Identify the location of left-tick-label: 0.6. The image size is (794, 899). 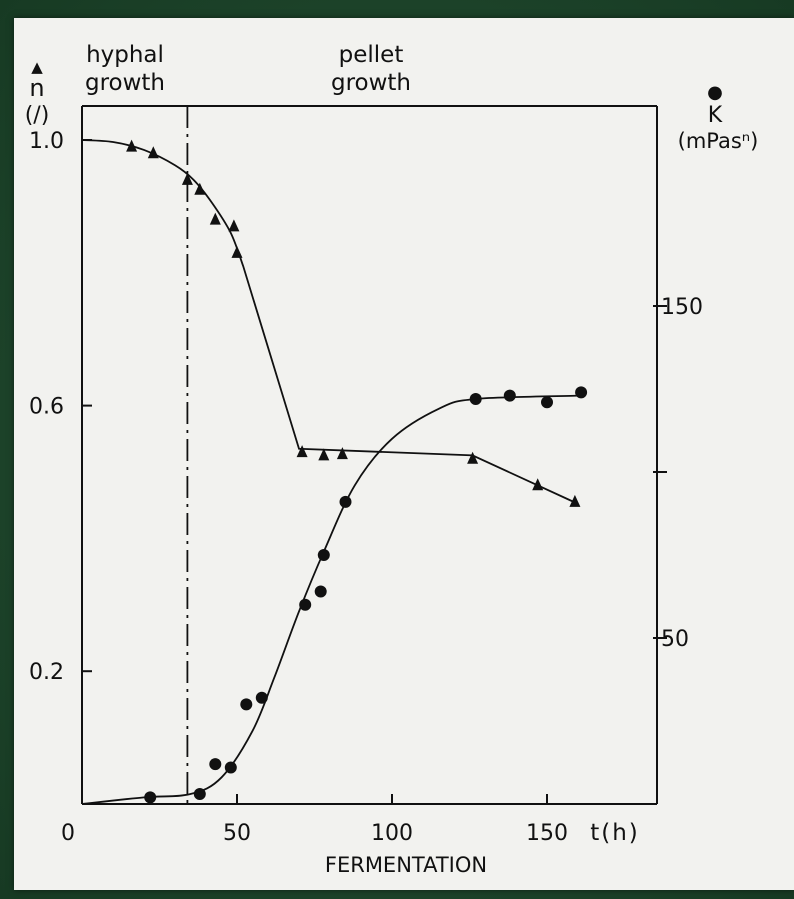
(46, 407).